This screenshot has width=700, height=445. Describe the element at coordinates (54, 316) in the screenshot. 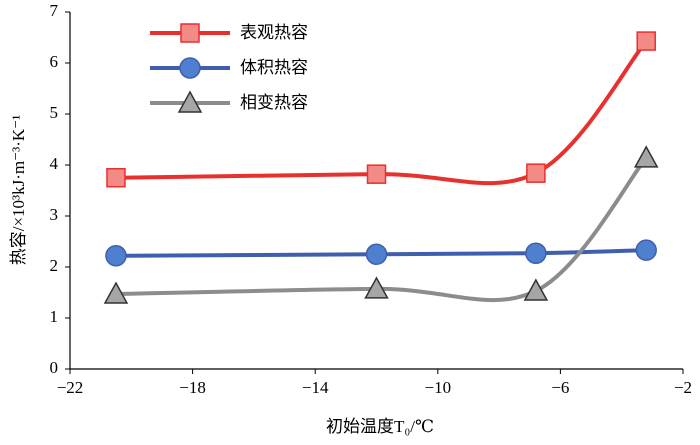

I see `y-tick-label: 1` at that location.